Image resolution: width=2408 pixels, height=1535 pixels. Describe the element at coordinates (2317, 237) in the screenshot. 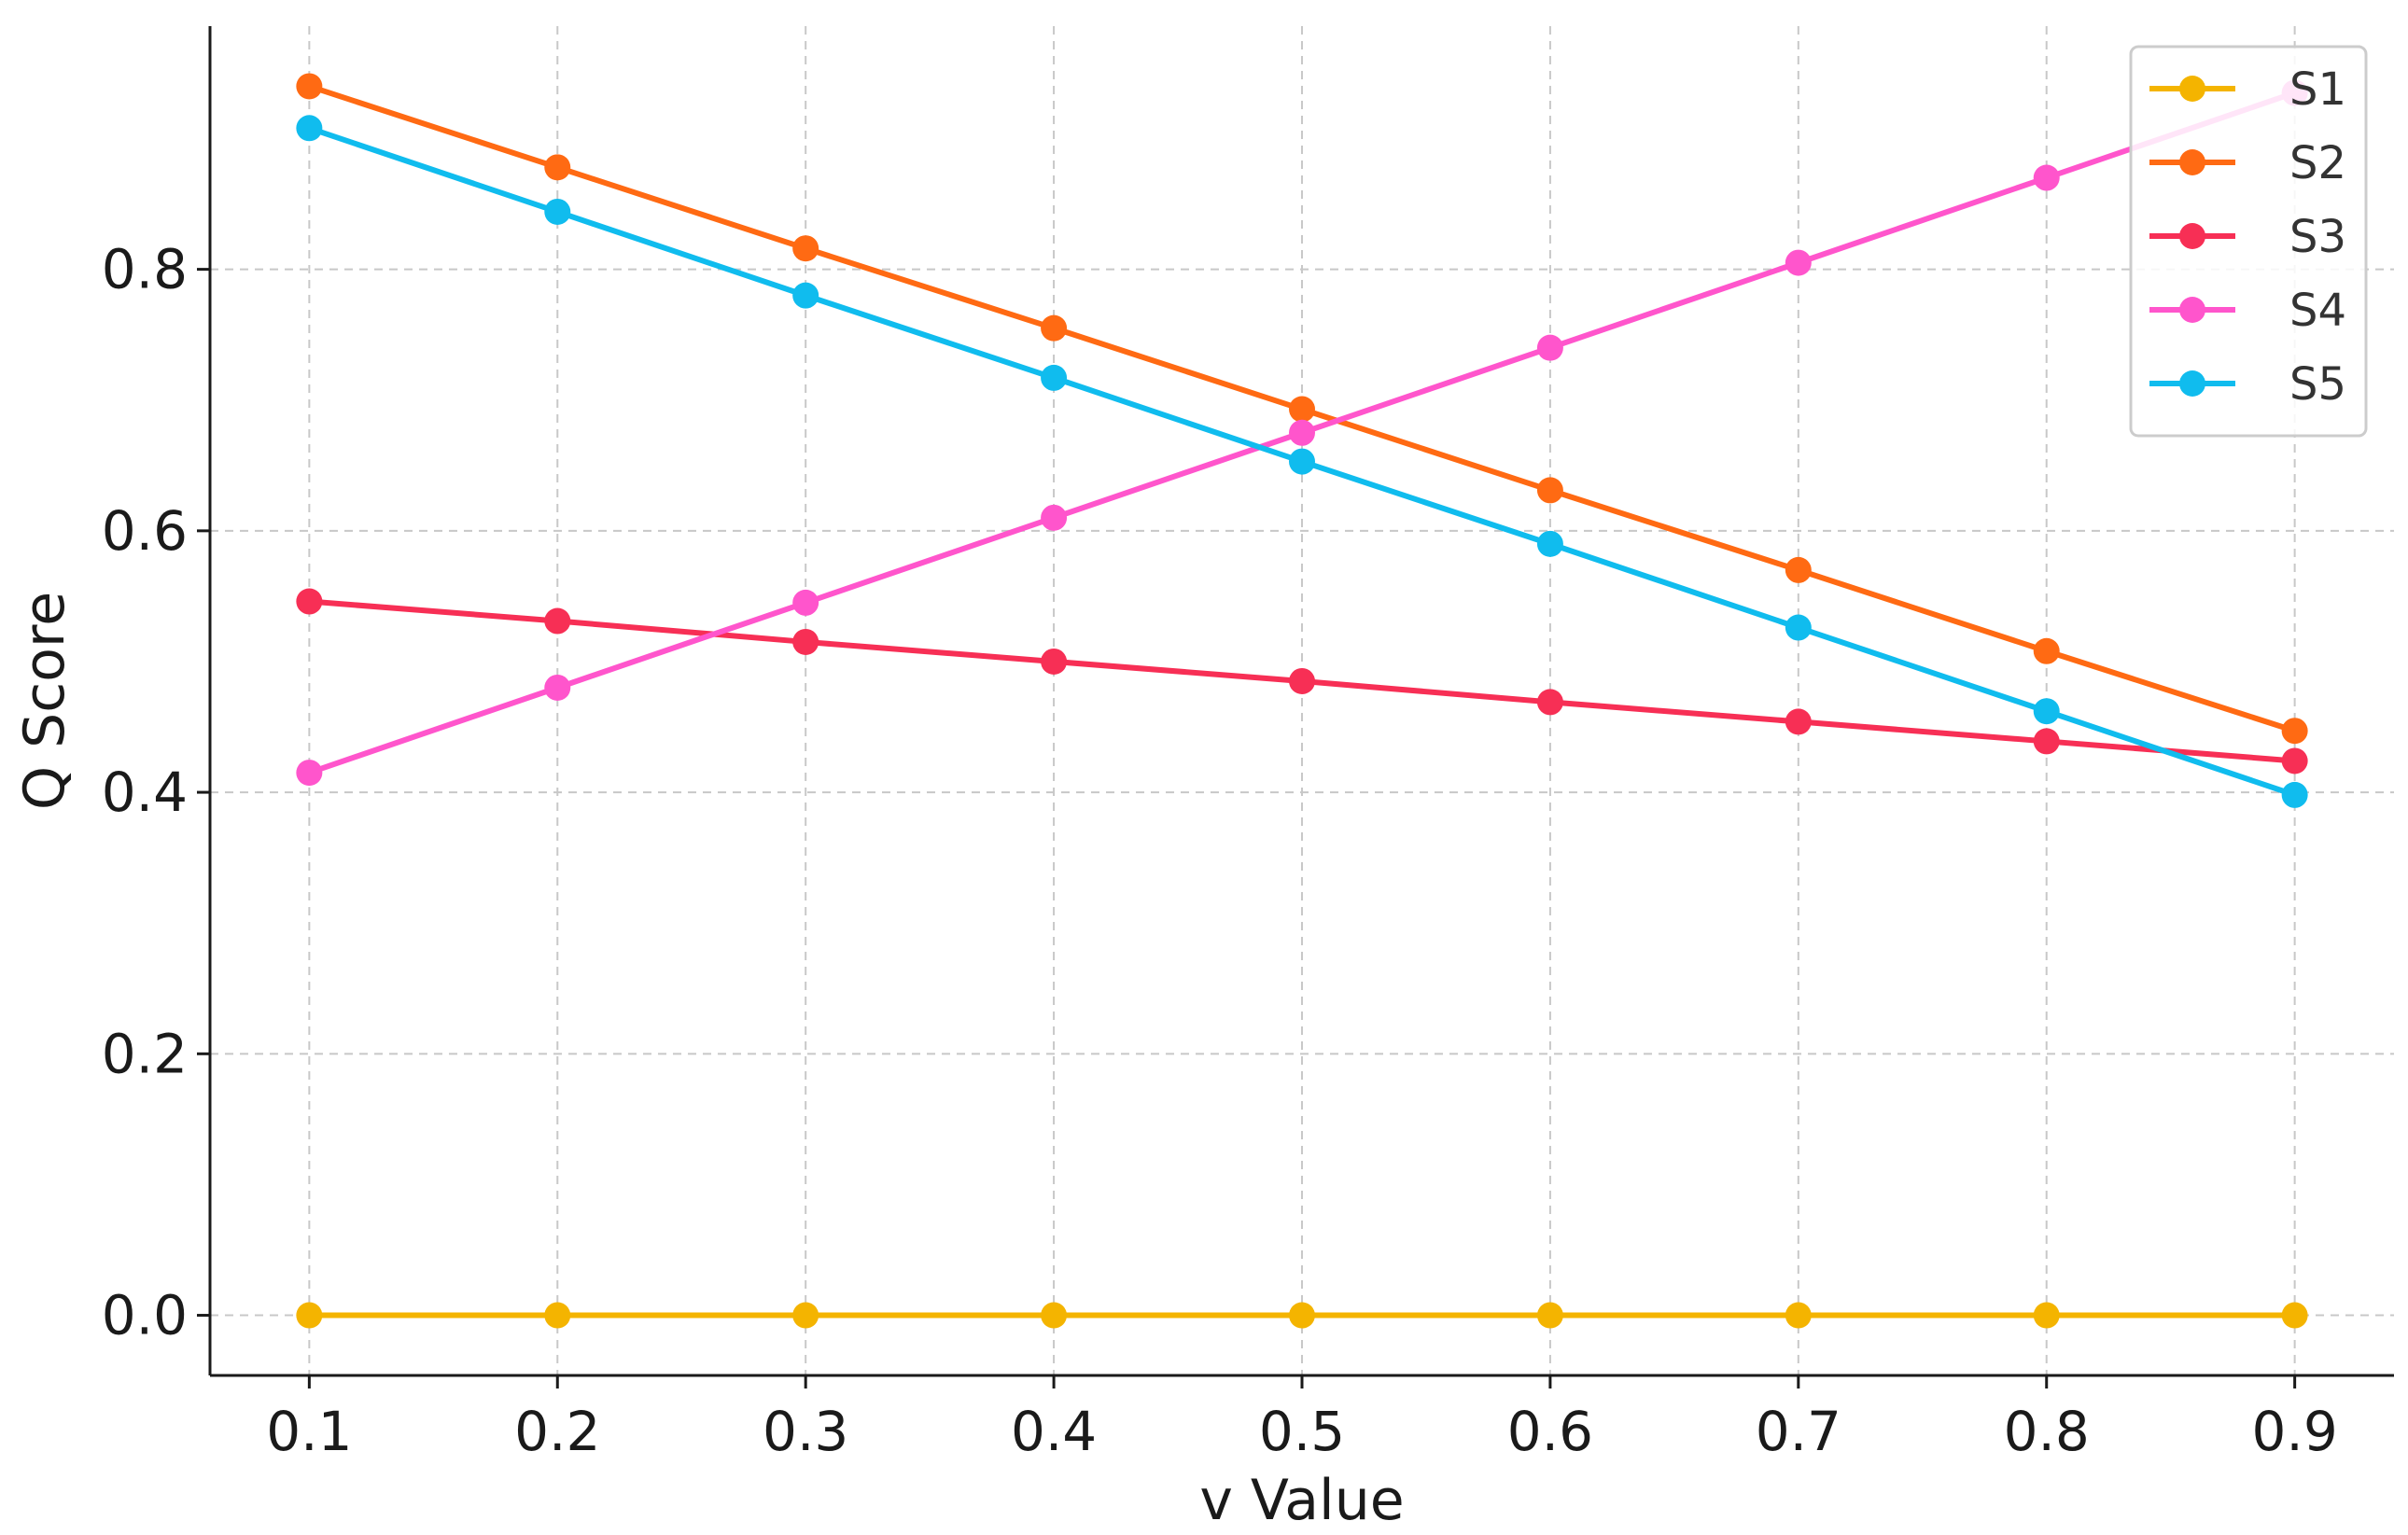

I see `legend-label: S3` at that location.